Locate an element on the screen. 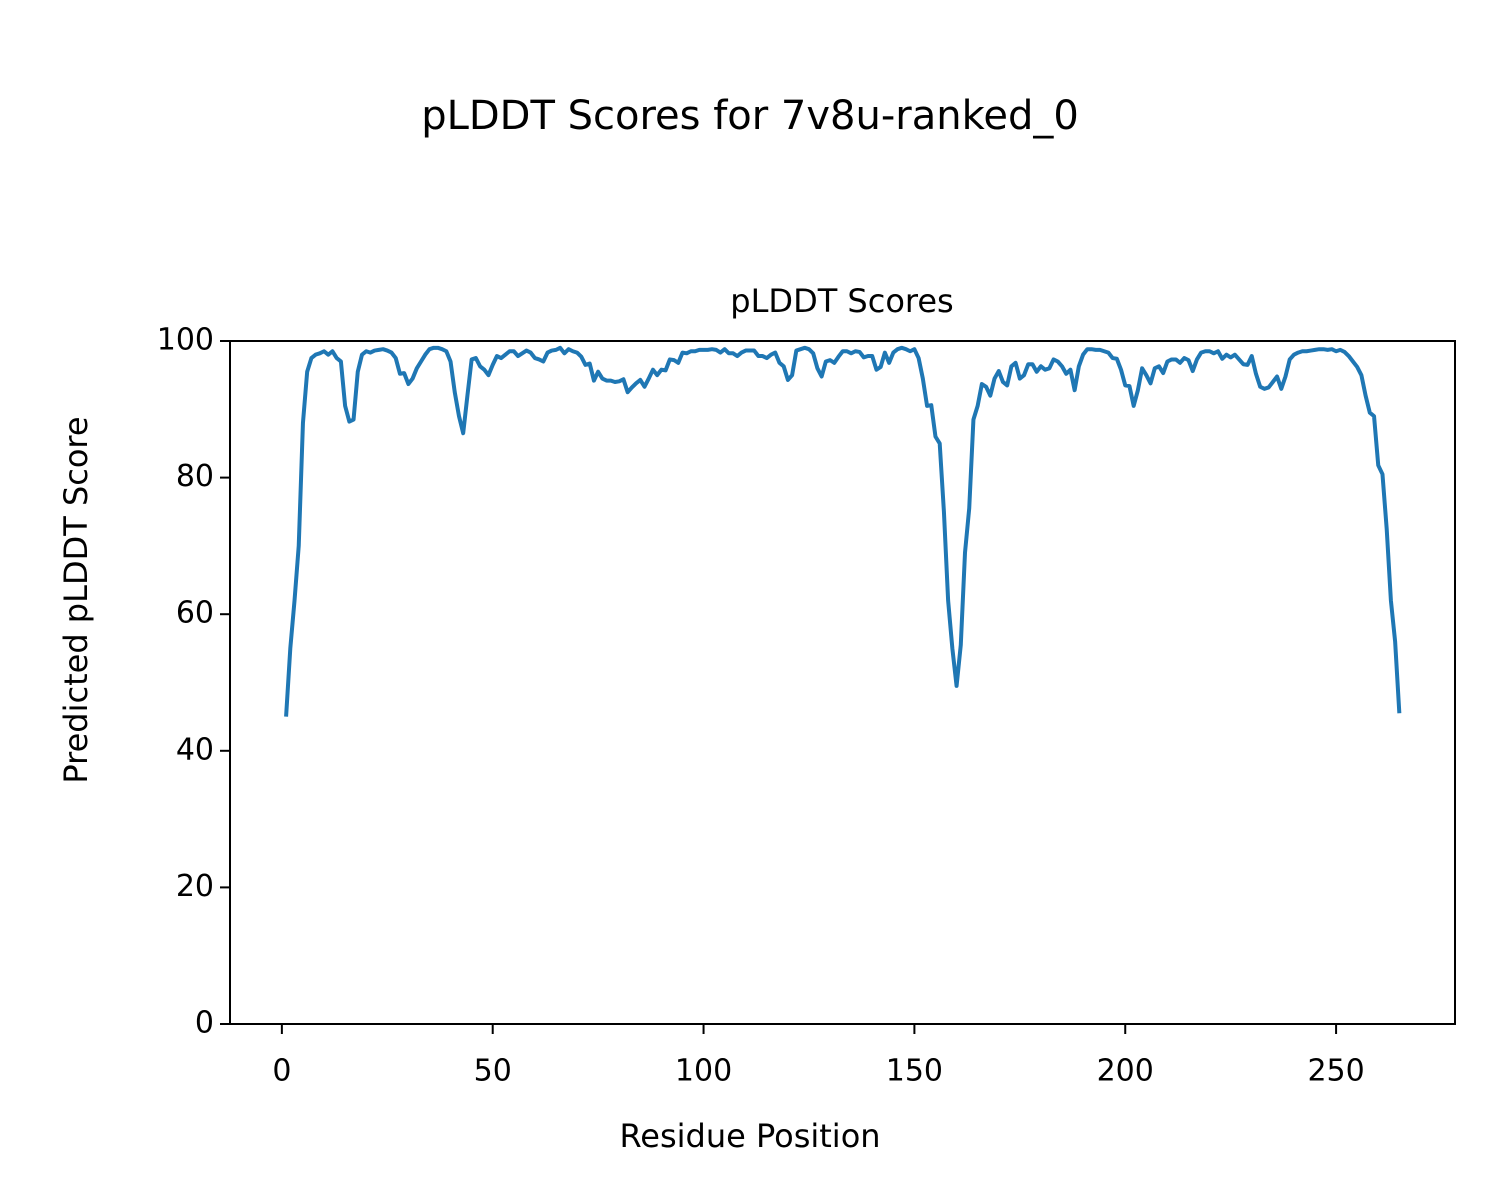 This screenshot has height=1200, width=1500. x-tick-label: 0 is located at coordinates (281, 1071).